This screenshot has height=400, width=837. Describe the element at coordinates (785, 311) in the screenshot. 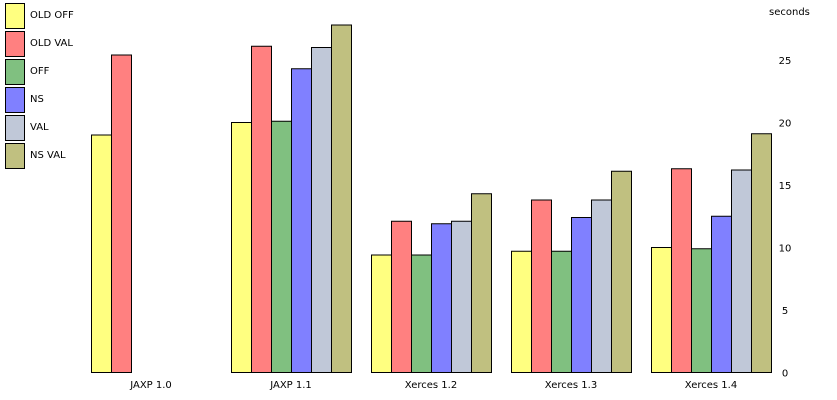

I see `y-tick-label: 5` at that location.